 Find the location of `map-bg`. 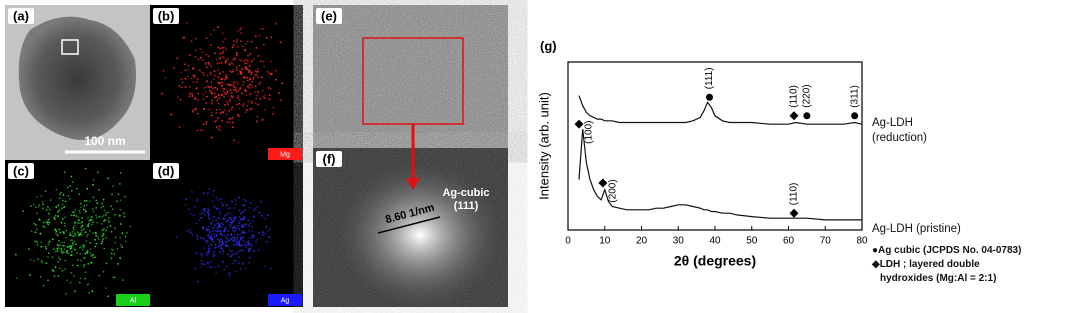

map-bg is located at coordinates (226, 82).